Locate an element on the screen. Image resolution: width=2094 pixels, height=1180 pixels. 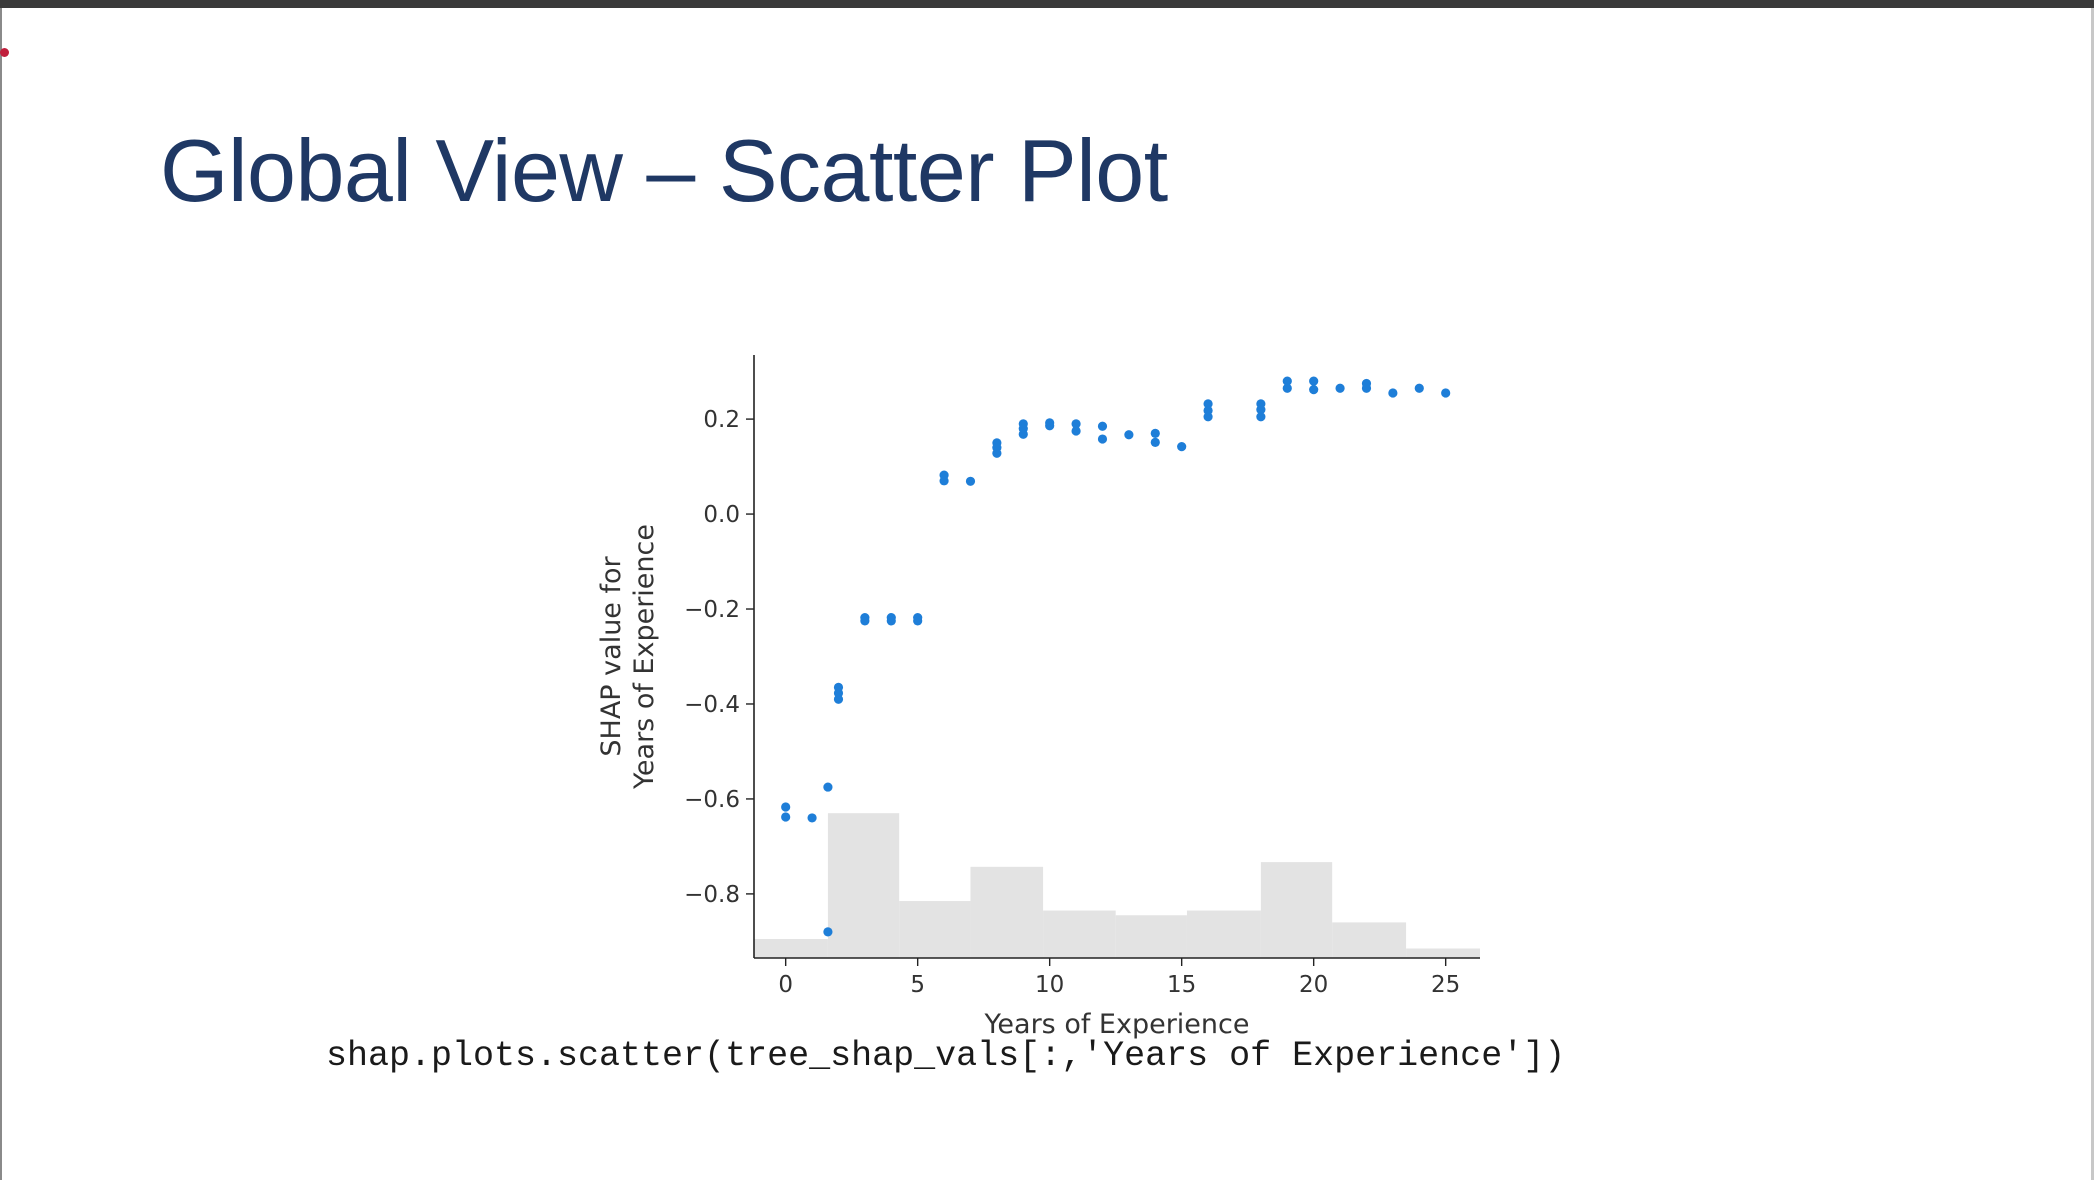
laser-pointer-dot is located at coordinates (4, 52).